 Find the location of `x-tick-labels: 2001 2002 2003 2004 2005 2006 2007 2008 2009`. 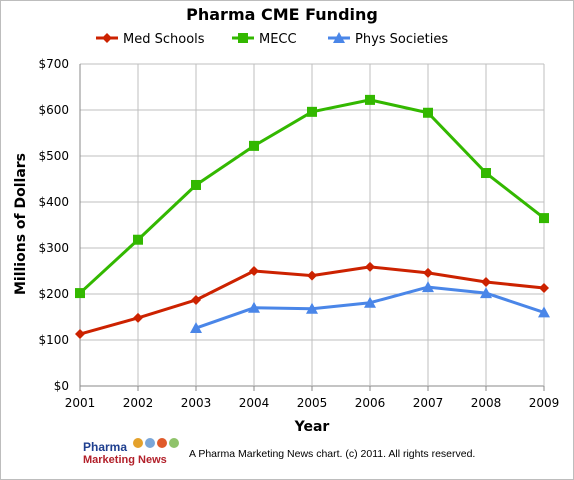

x-tick-labels: 2001 2002 2003 2004 2005 2006 2007 2008 2009 is located at coordinates (312, 403).